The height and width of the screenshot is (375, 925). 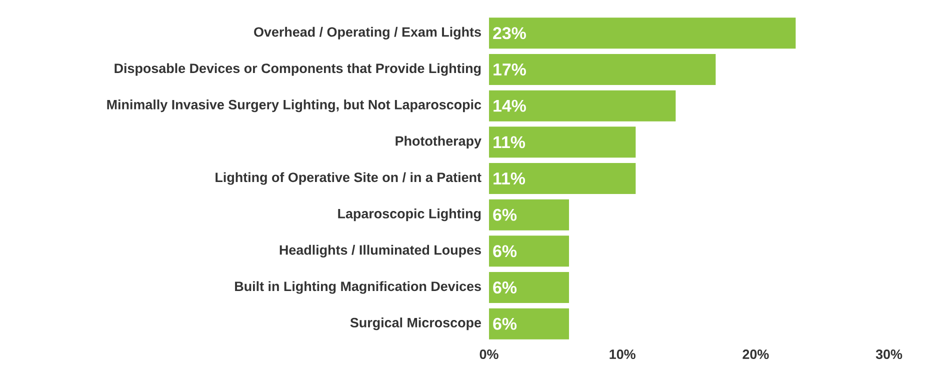 I want to click on x-tick-label: 20%, so click(x=755, y=355).